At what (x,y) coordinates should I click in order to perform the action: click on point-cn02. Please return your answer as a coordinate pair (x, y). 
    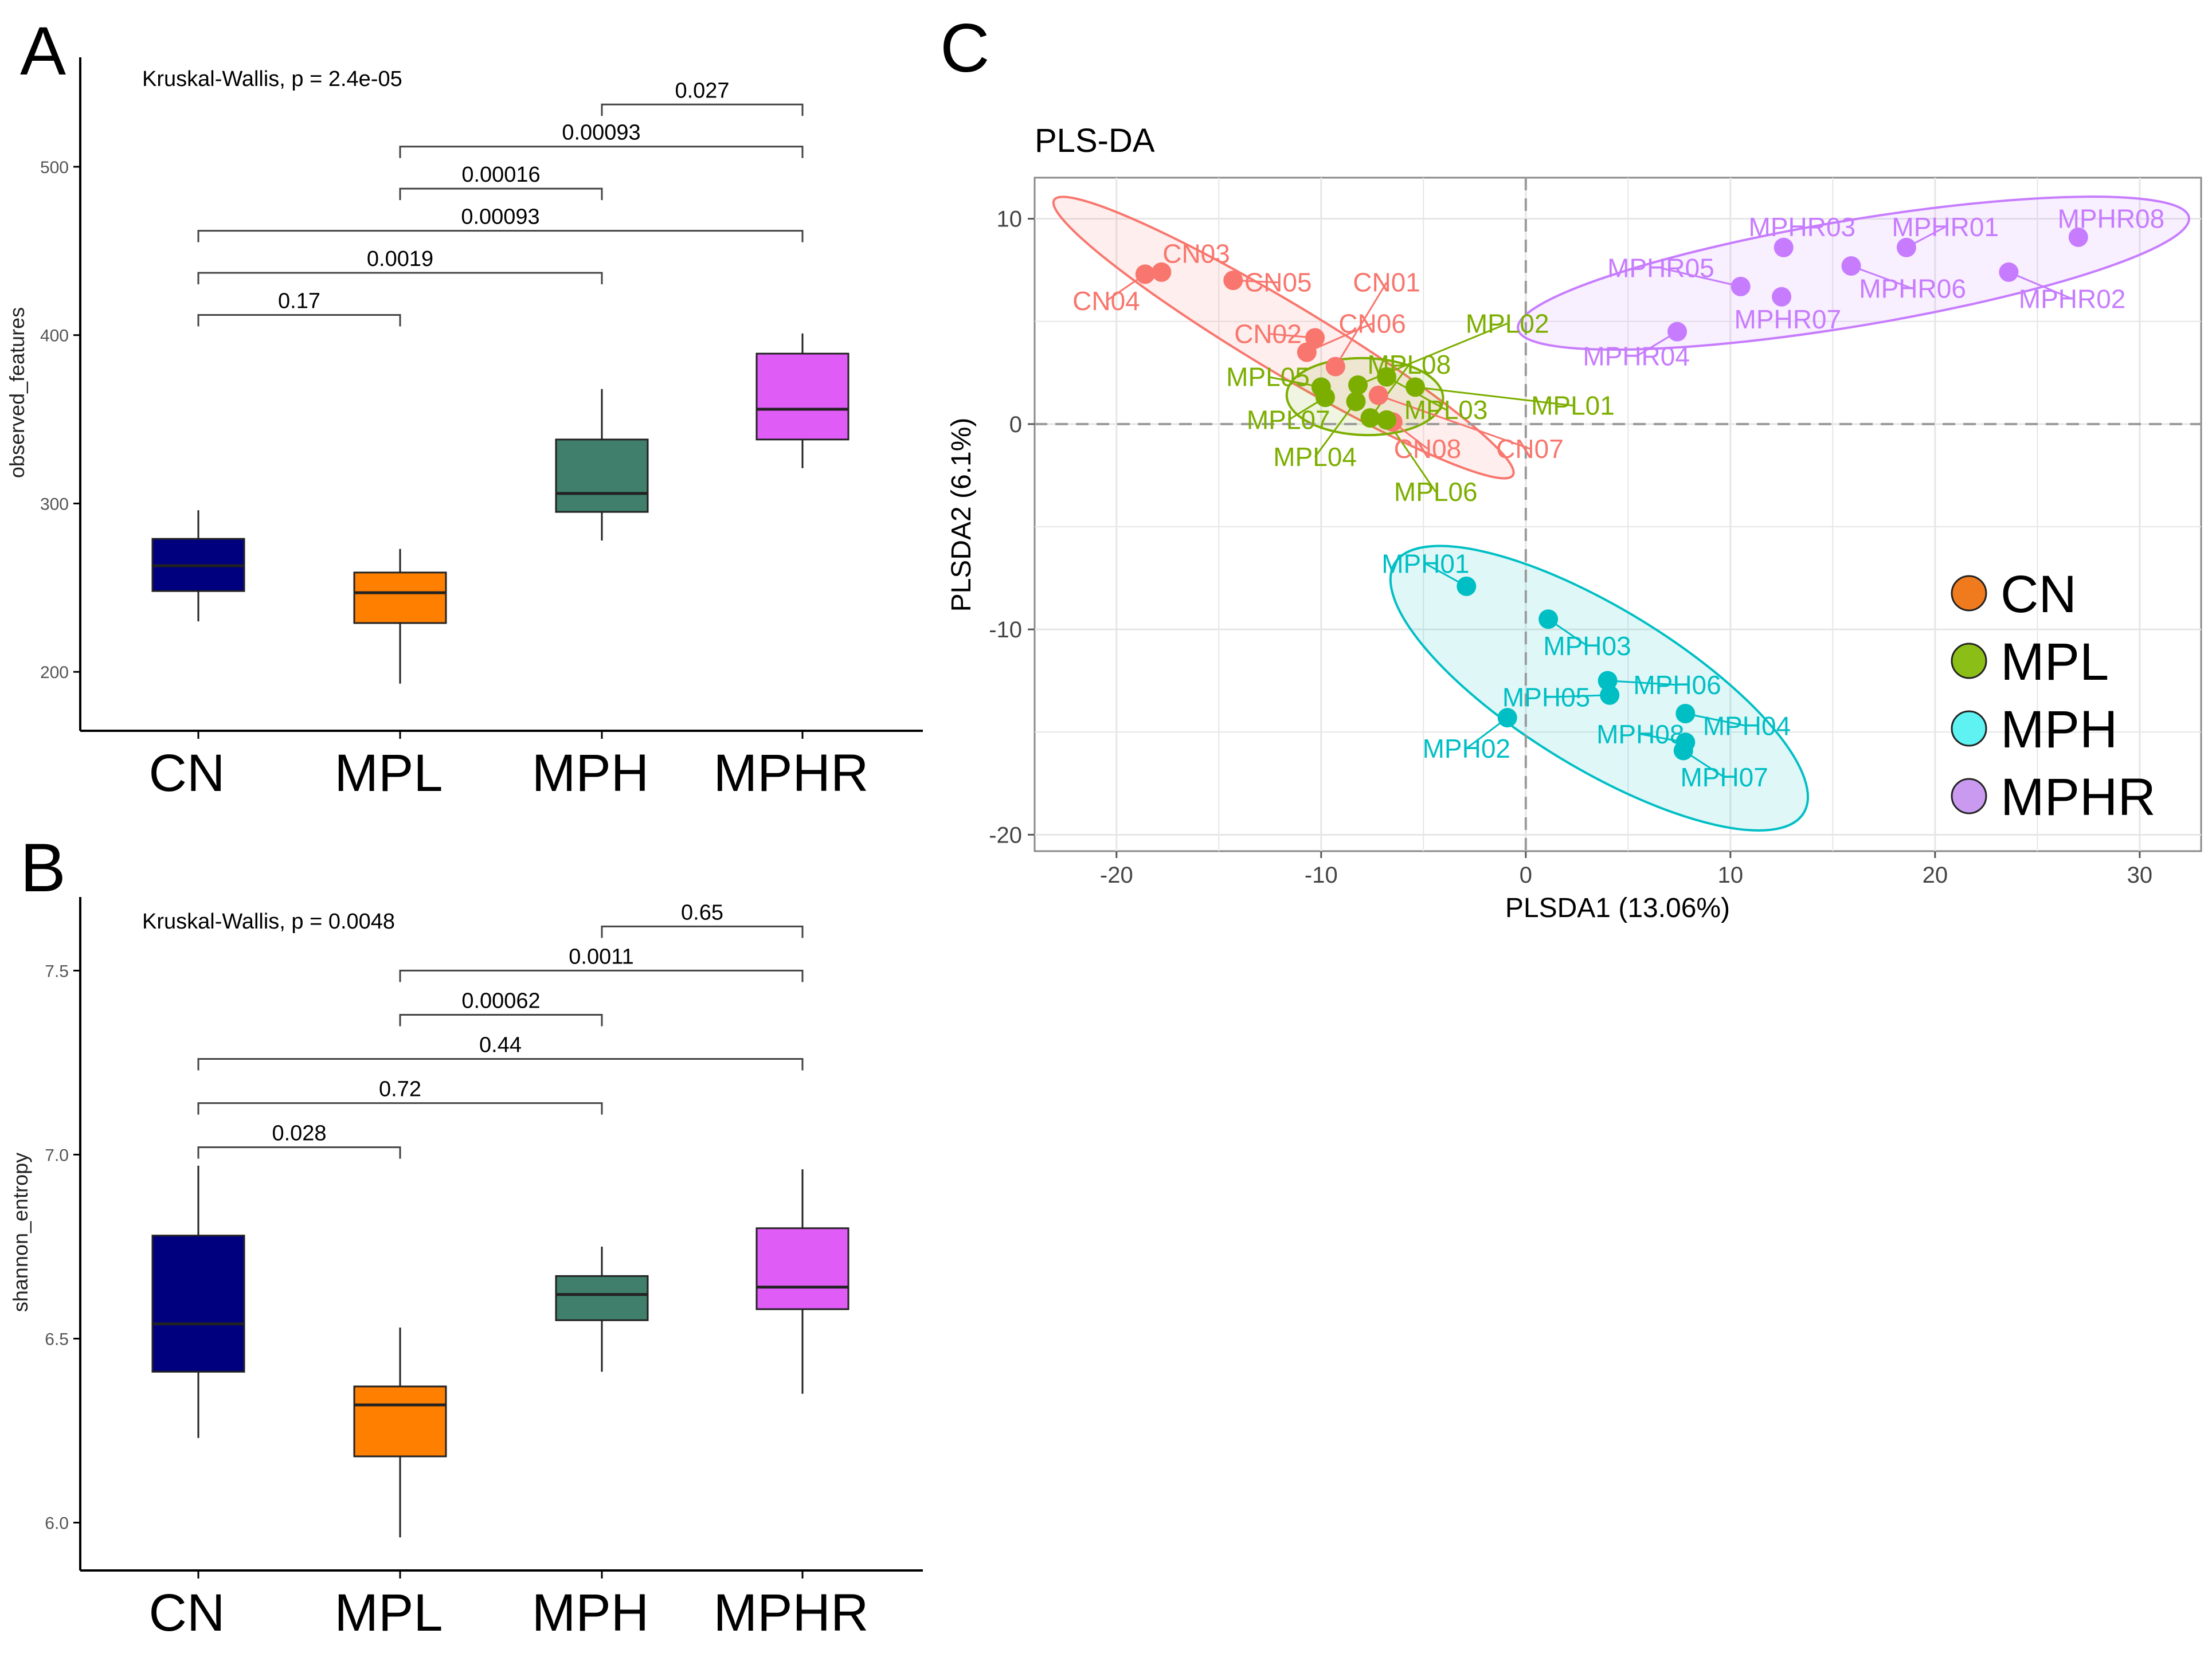
    Looking at the image, I should click on (1315, 338).